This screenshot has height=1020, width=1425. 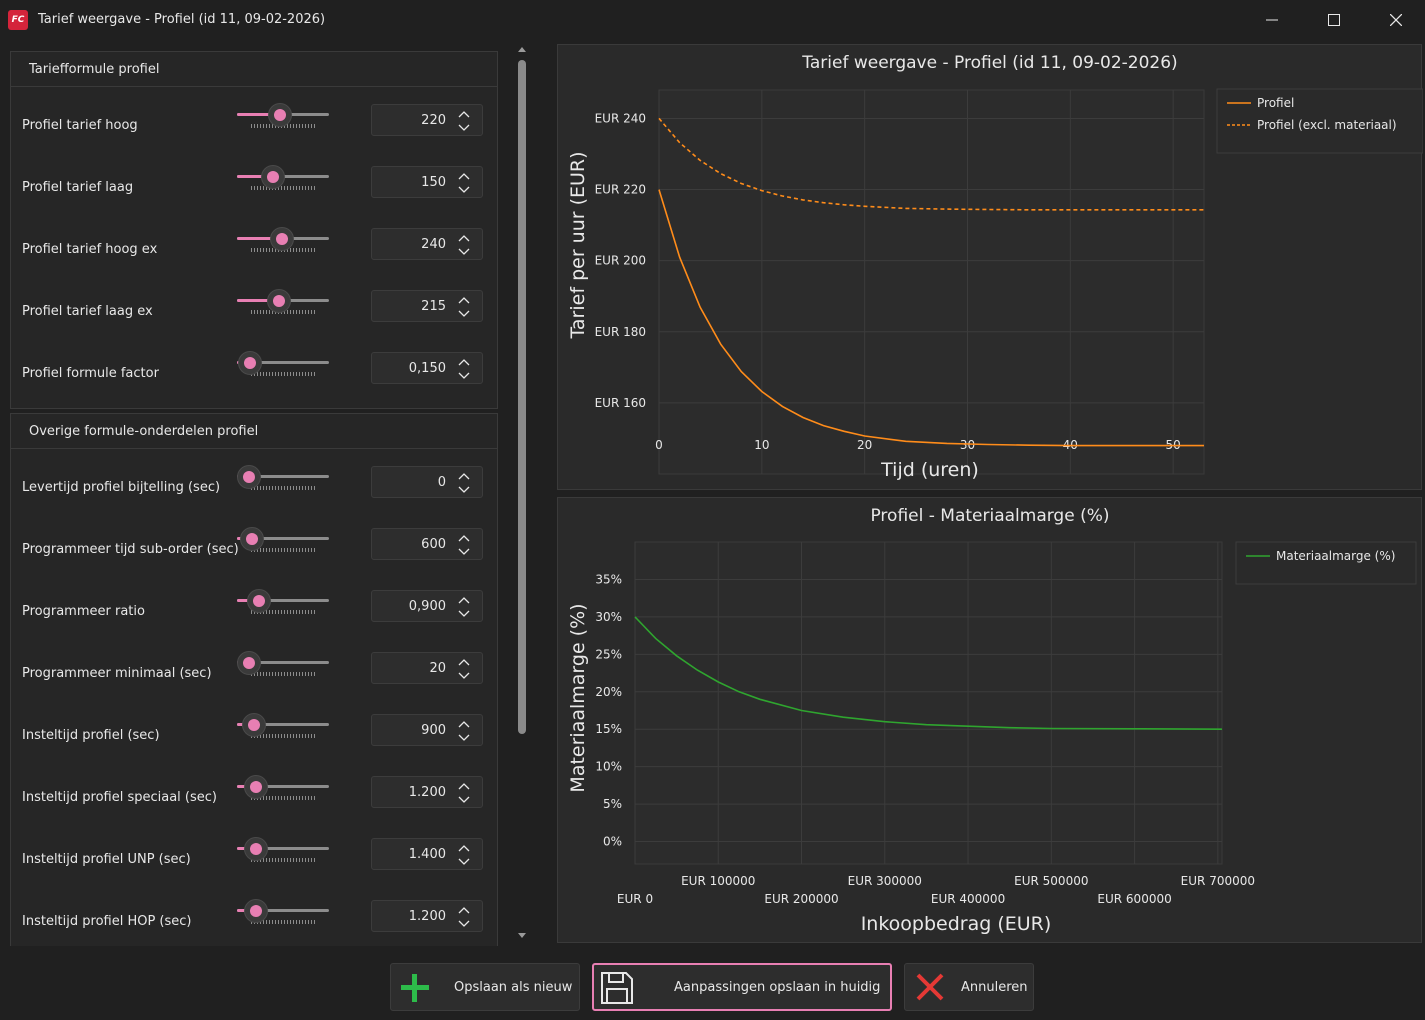 I want to click on x-tick-label: EUR 200000, so click(x=801, y=899).